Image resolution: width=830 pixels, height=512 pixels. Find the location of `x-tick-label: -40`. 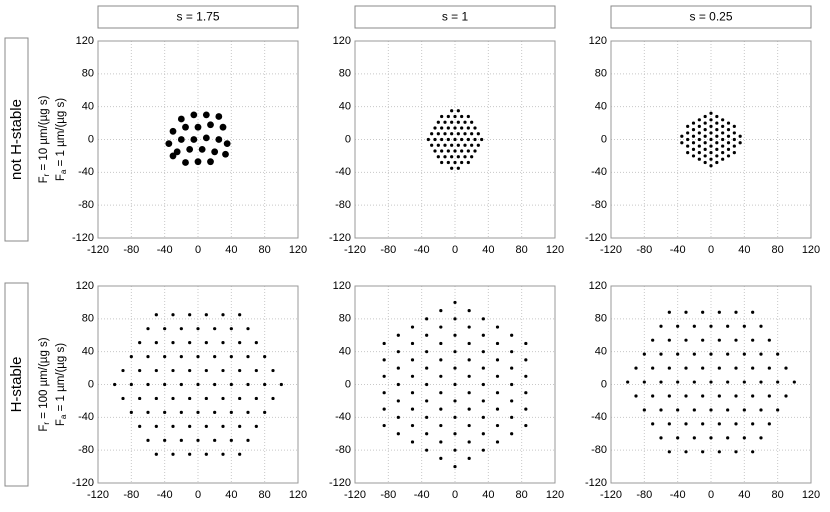

x-tick-label: -40 is located at coordinates (165, 495).